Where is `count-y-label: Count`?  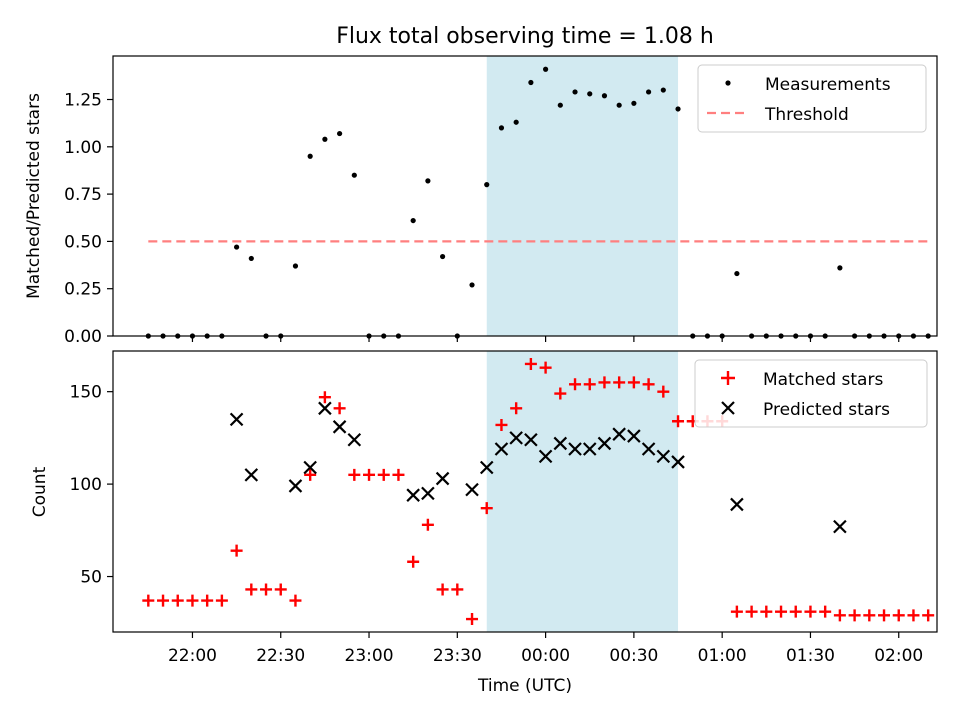
count-y-label: Count is located at coordinates (40, 491).